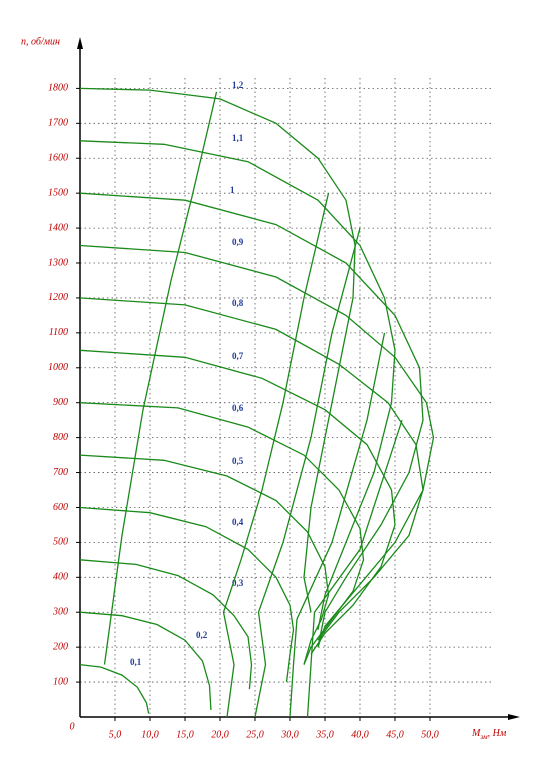  Describe the element at coordinates (60, 472) in the screenshot. I see `y-tick-label: 700` at that location.